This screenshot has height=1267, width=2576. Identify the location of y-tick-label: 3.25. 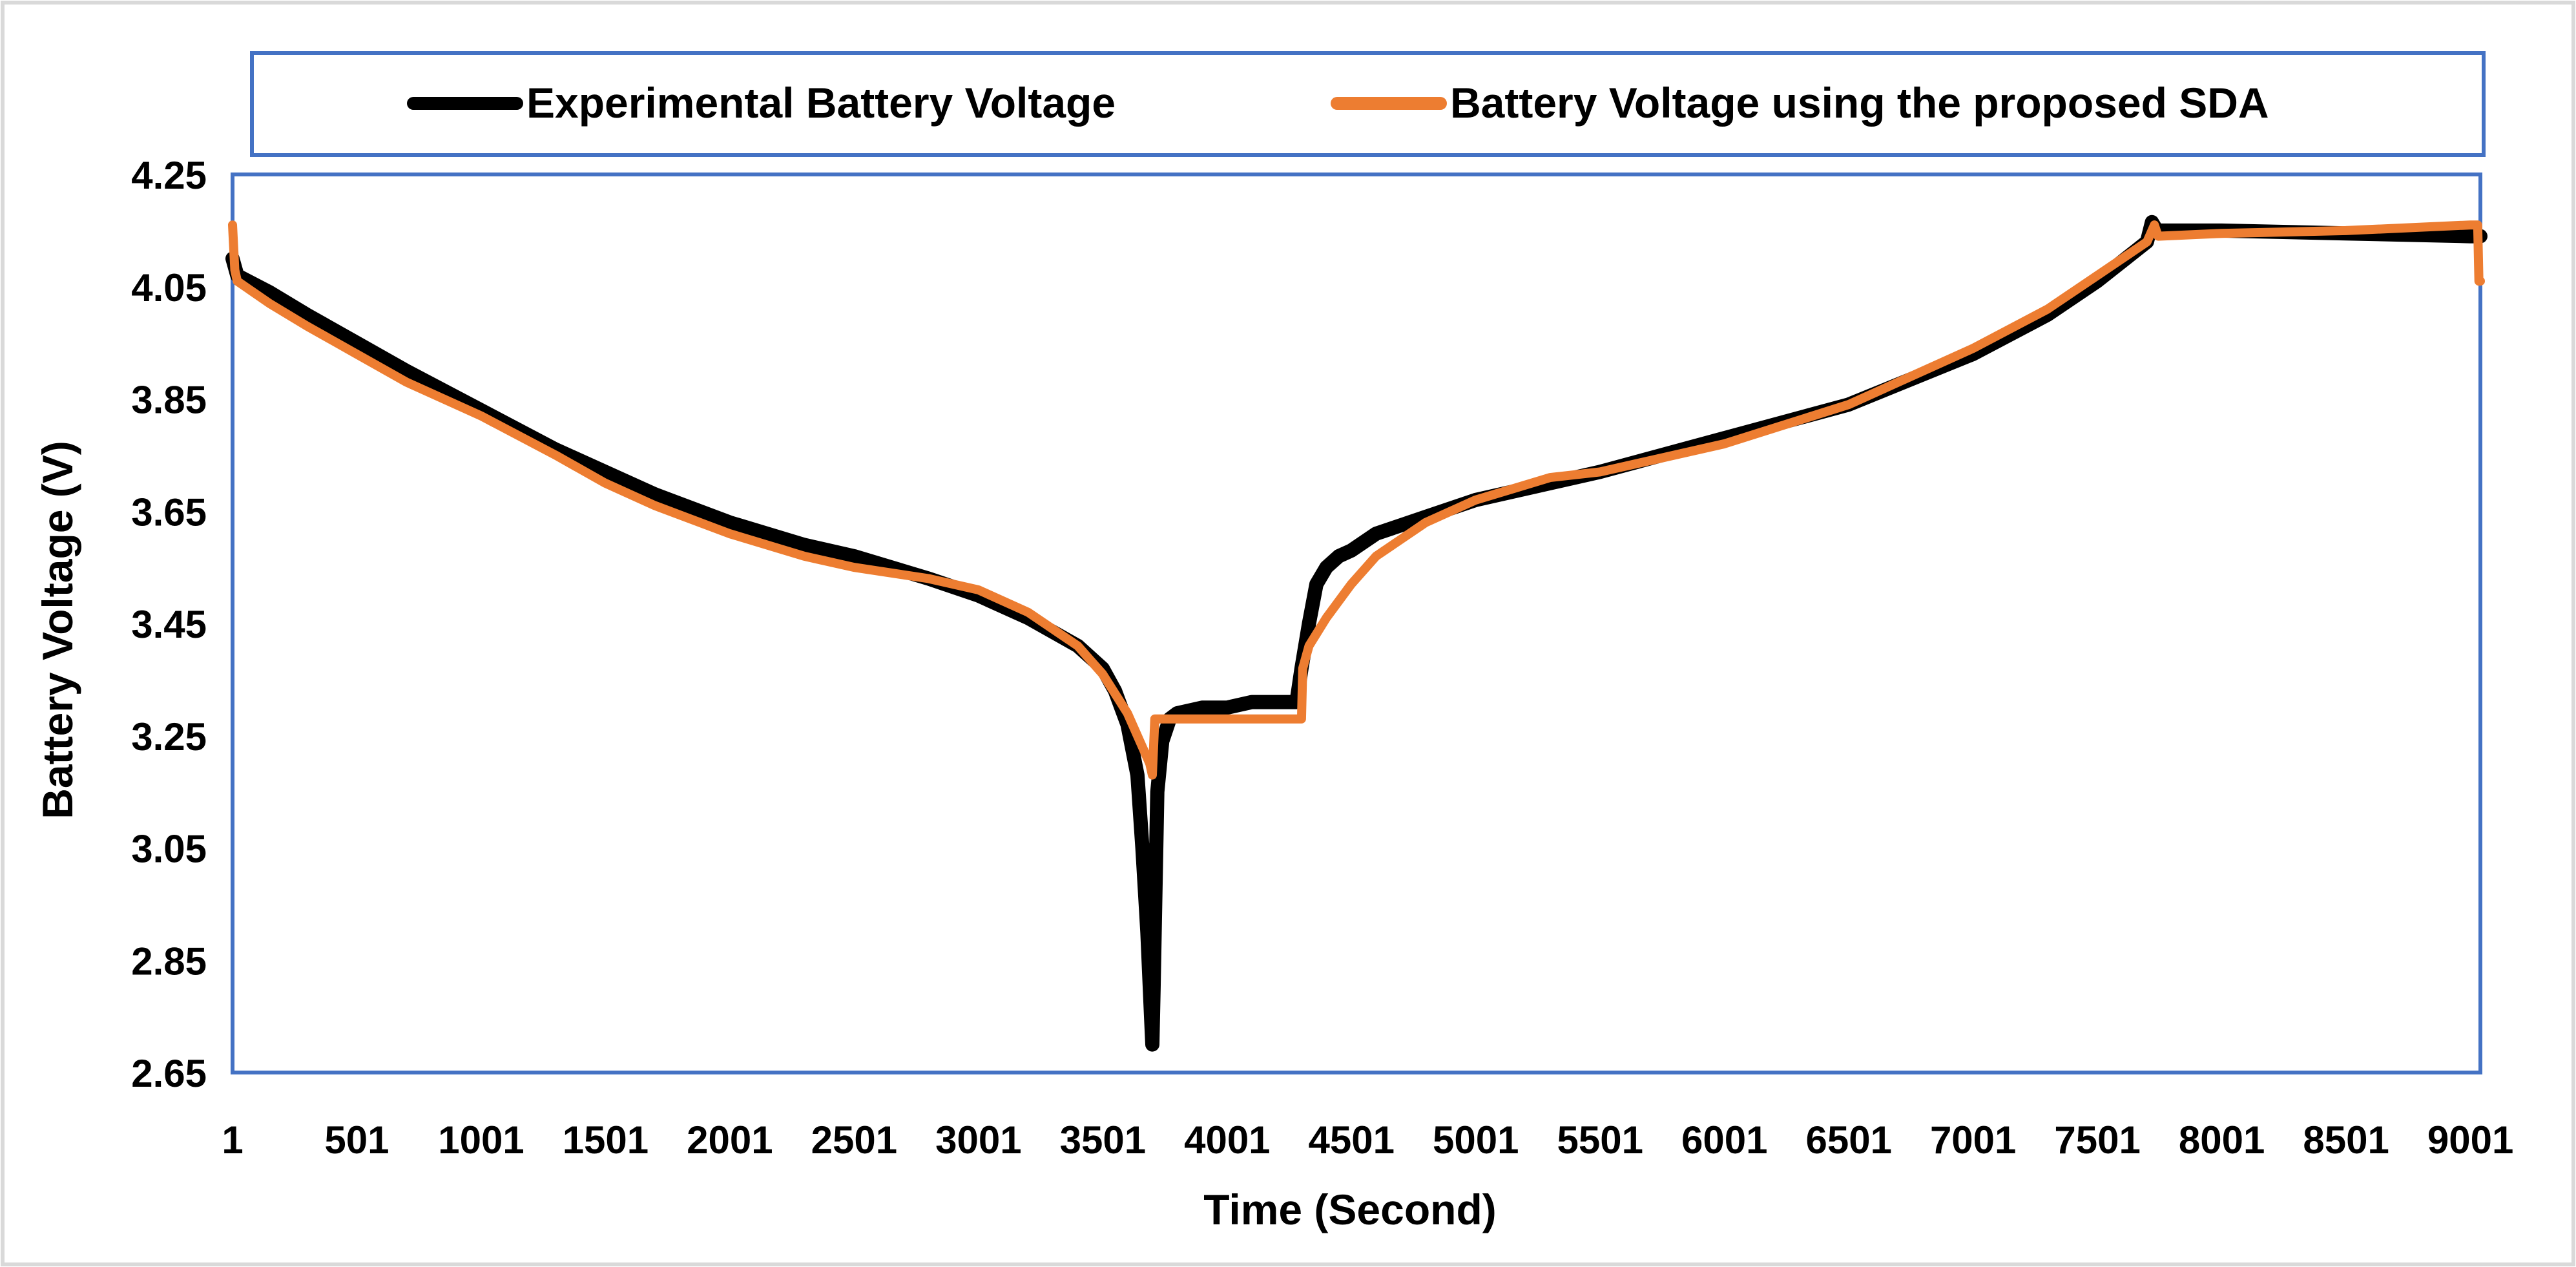
(169, 737).